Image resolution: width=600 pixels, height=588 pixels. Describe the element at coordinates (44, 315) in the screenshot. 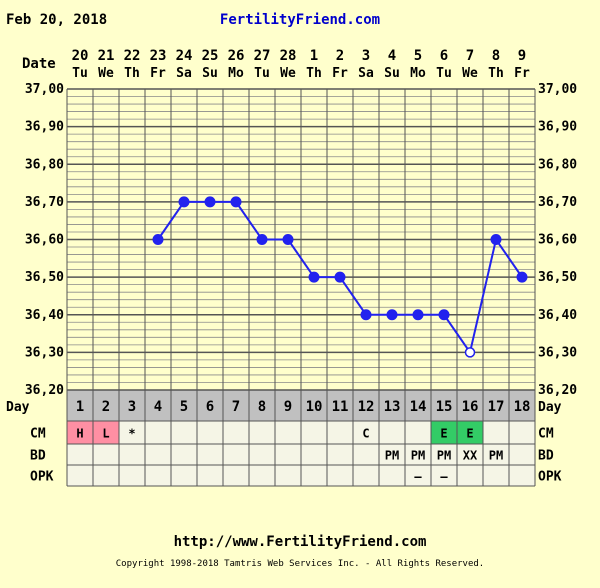

I see `y-tick-left: 36,40` at that location.